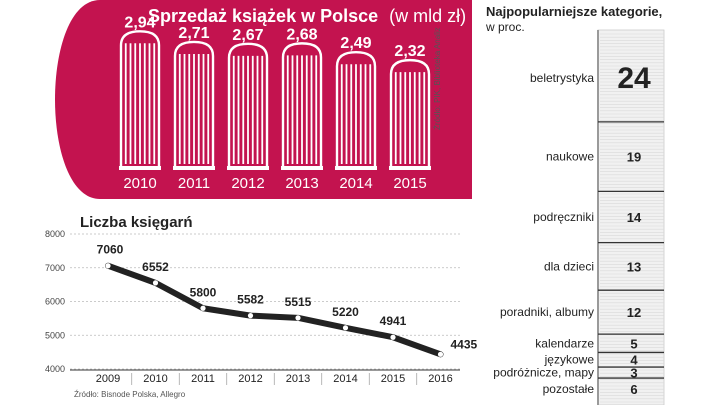 This screenshot has width=720, height=405. I want to click on category-label-2: podręczniki, so click(563, 217).